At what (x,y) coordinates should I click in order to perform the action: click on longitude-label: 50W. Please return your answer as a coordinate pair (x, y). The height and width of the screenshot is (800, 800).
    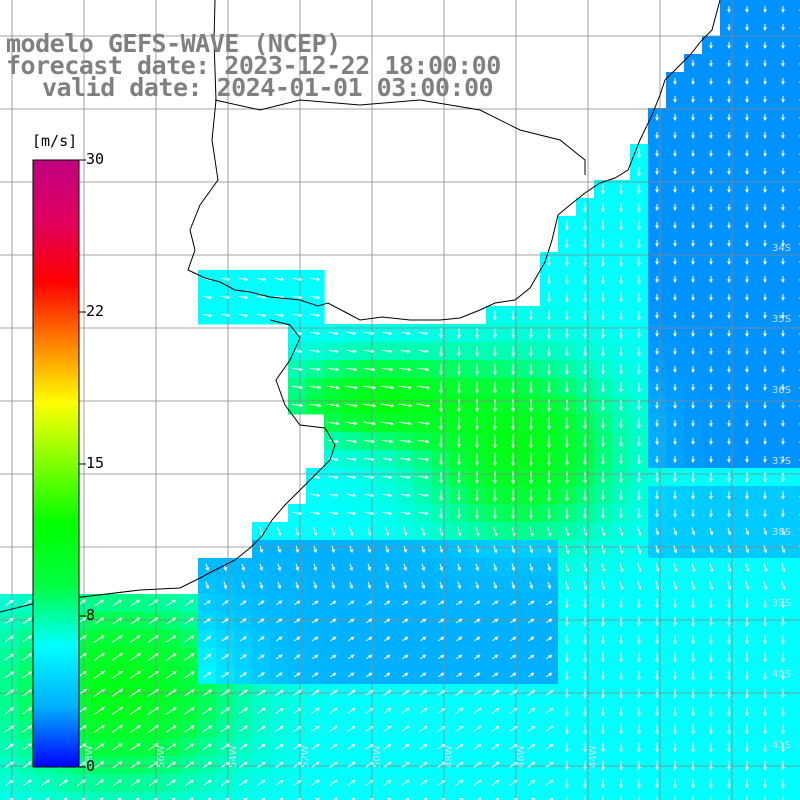
    Looking at the image, I should click on (377, 756).